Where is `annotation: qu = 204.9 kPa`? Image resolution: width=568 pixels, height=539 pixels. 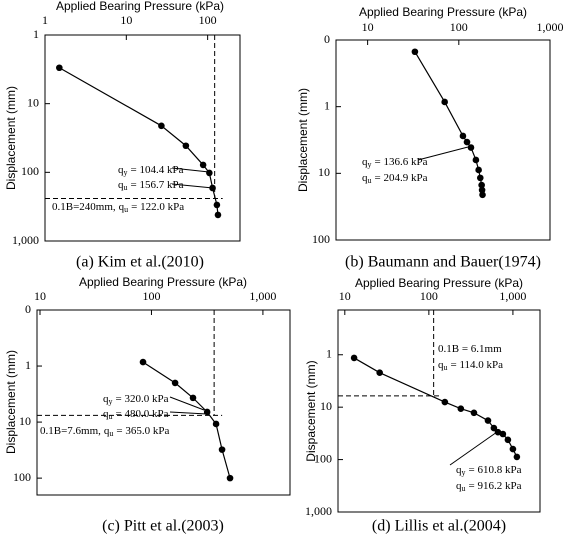 annotation: qu = 204.9 kPa is located at coordinates (395, 178).